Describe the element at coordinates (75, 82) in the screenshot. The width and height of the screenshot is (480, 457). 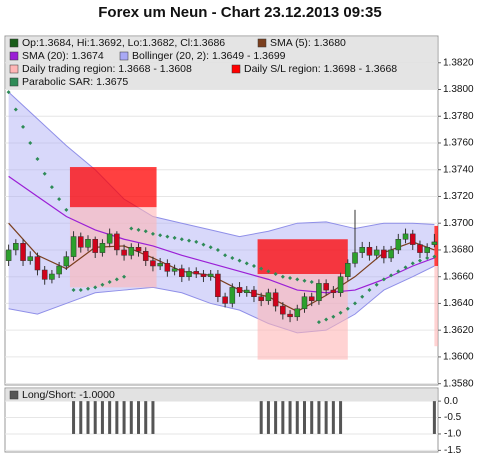
I see `legend-label: Parabolic SAR: 1.3675` at that location.